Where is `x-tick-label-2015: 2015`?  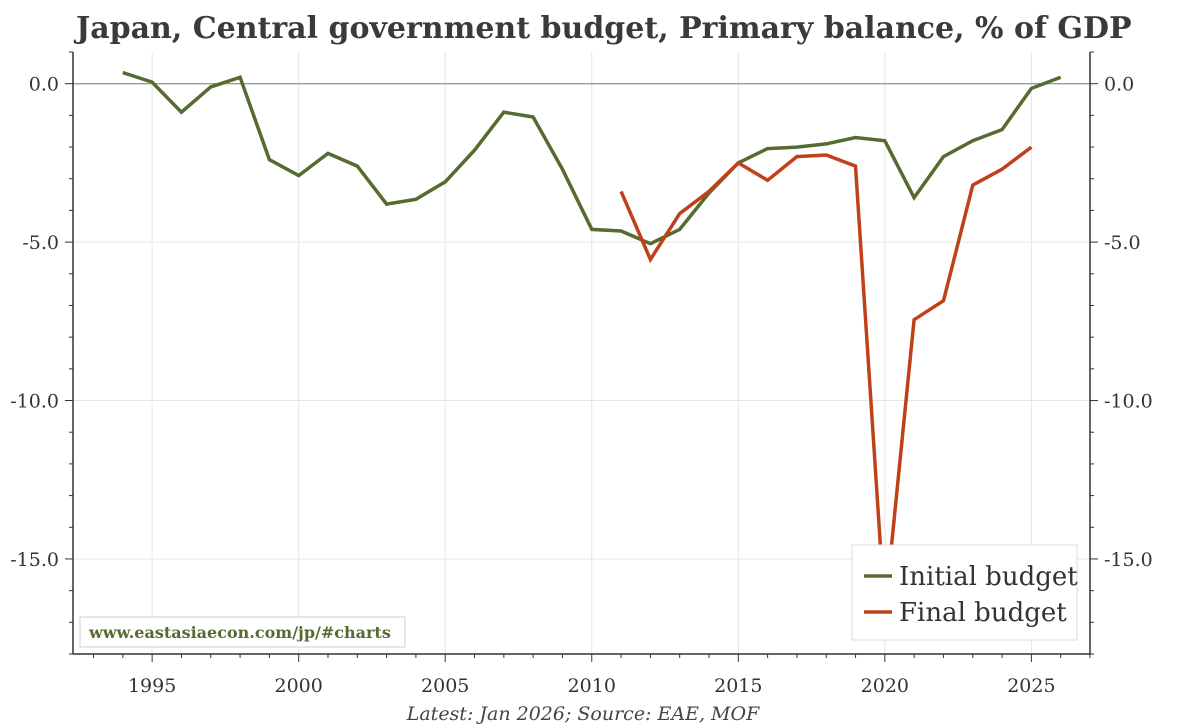
x-tick-label-2015: 2015 is located at coordinates (738, 686).